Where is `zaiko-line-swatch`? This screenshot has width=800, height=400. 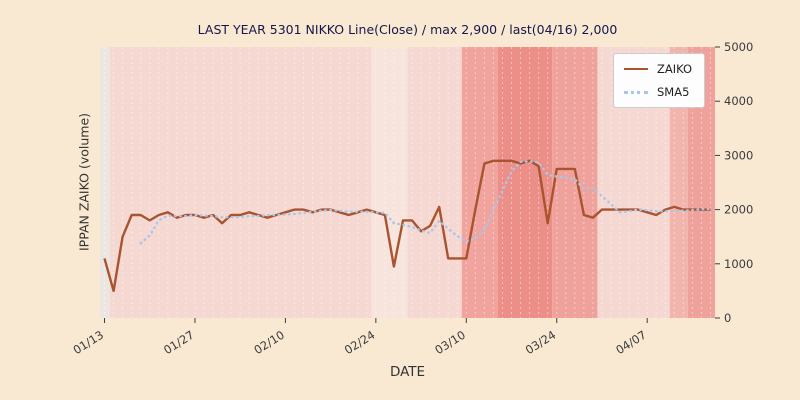 zaiko-line-swatch is located at coordinates (636, 69).